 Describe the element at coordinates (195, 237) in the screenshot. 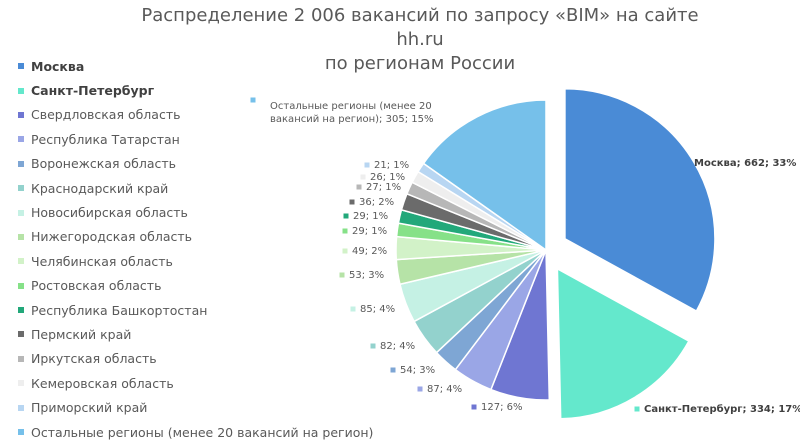

I see `legend-item: Нижегородская область` at that location.